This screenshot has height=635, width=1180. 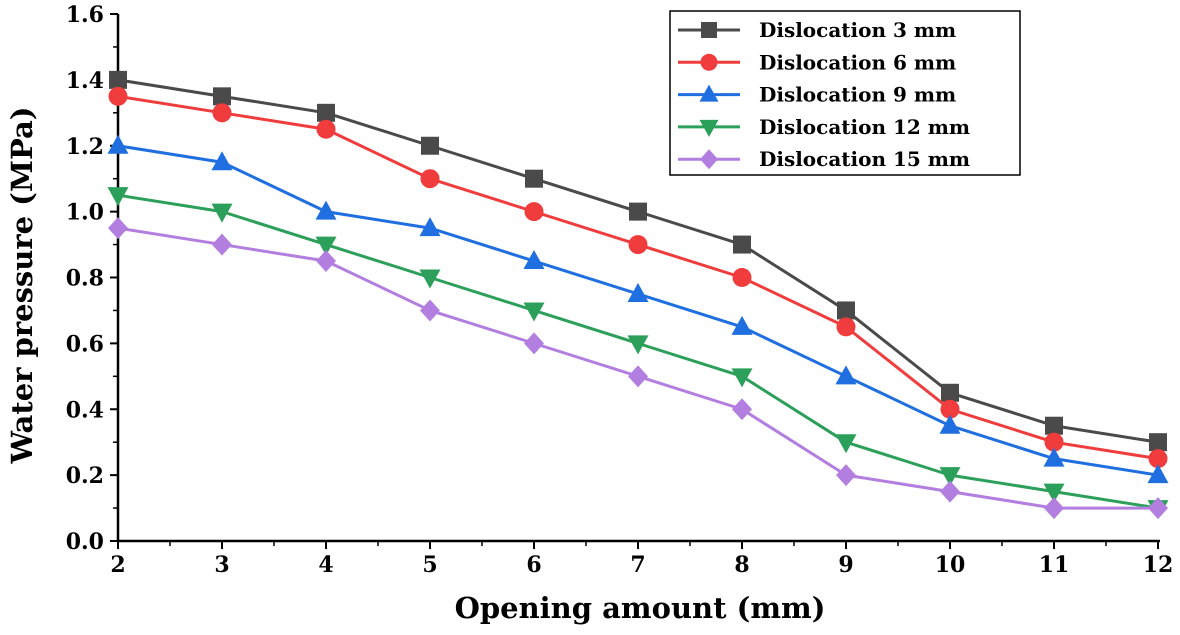 I want to click on x-tick-label: 8, so click(x=741, y=565).